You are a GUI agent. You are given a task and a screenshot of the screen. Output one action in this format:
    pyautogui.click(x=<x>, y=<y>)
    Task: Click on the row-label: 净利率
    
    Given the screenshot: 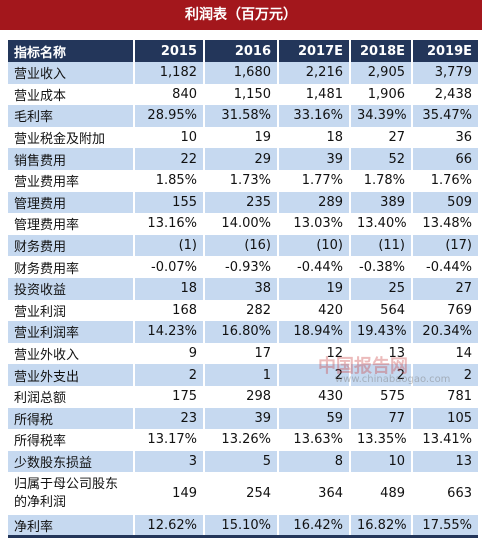 What is the action you would take?
    pyautogui.click(x=71, y=527)
    